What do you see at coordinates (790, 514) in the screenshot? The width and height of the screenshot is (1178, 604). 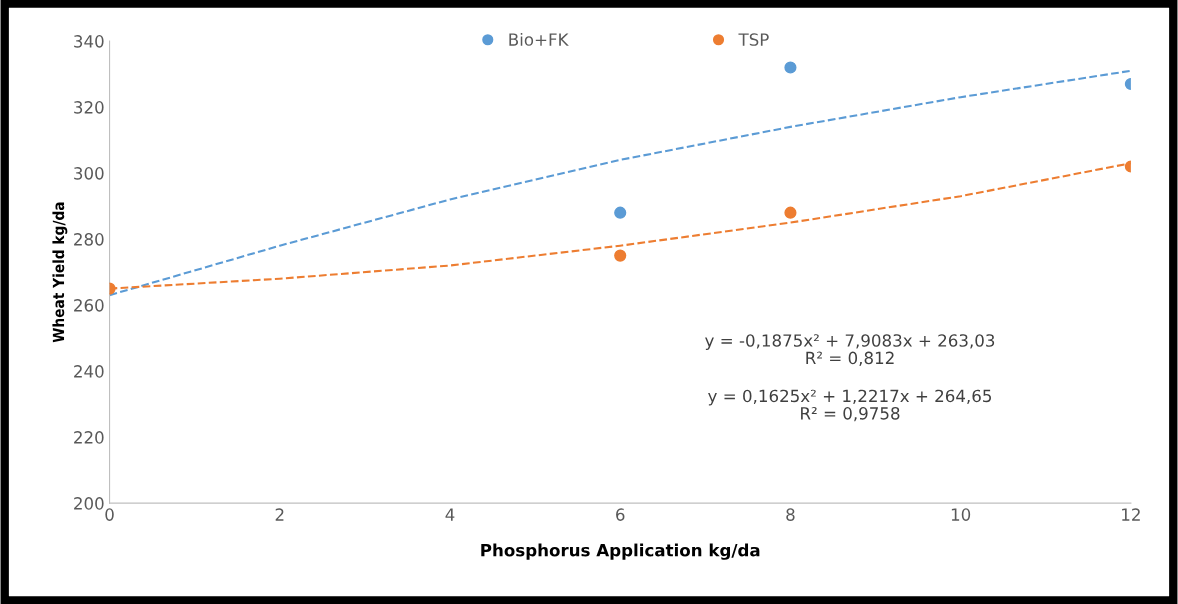 I see `x-tick-label: 8` at bounding box center [790, 514].